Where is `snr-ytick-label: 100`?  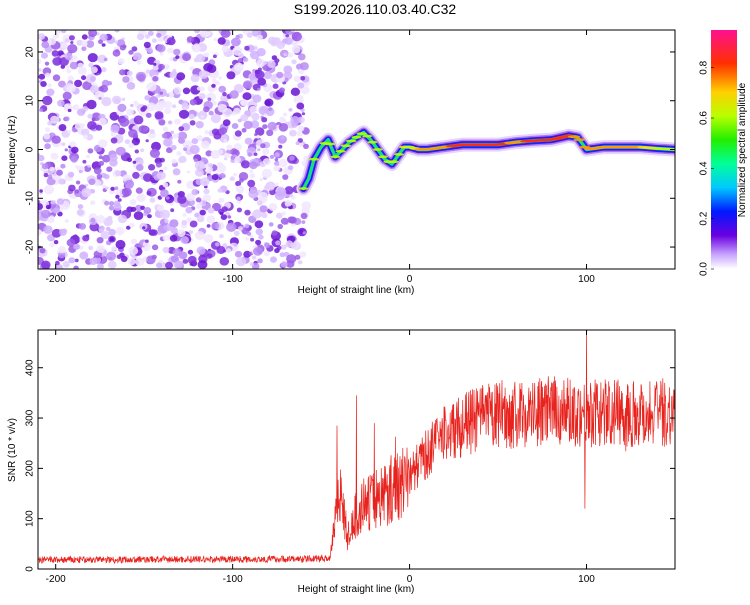 snr-ytick-label: 100 is located at coordinates (30, 518).